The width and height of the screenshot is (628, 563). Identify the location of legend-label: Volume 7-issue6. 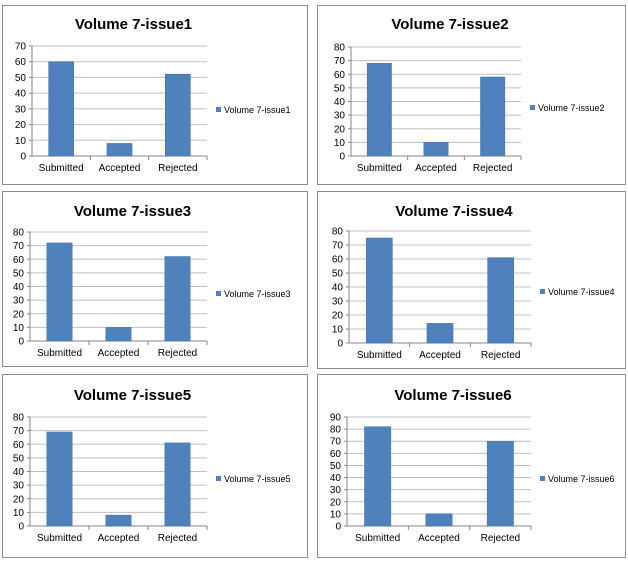
(581, 479).